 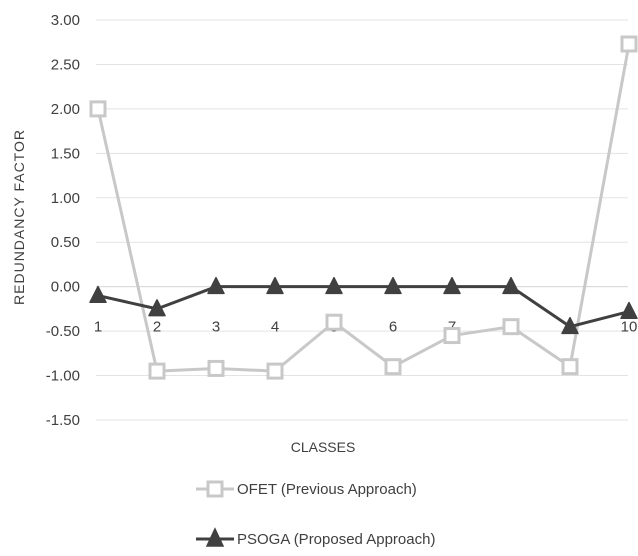 I want to click on x-axis-title: CLASSES, so click(x=323, y=447).